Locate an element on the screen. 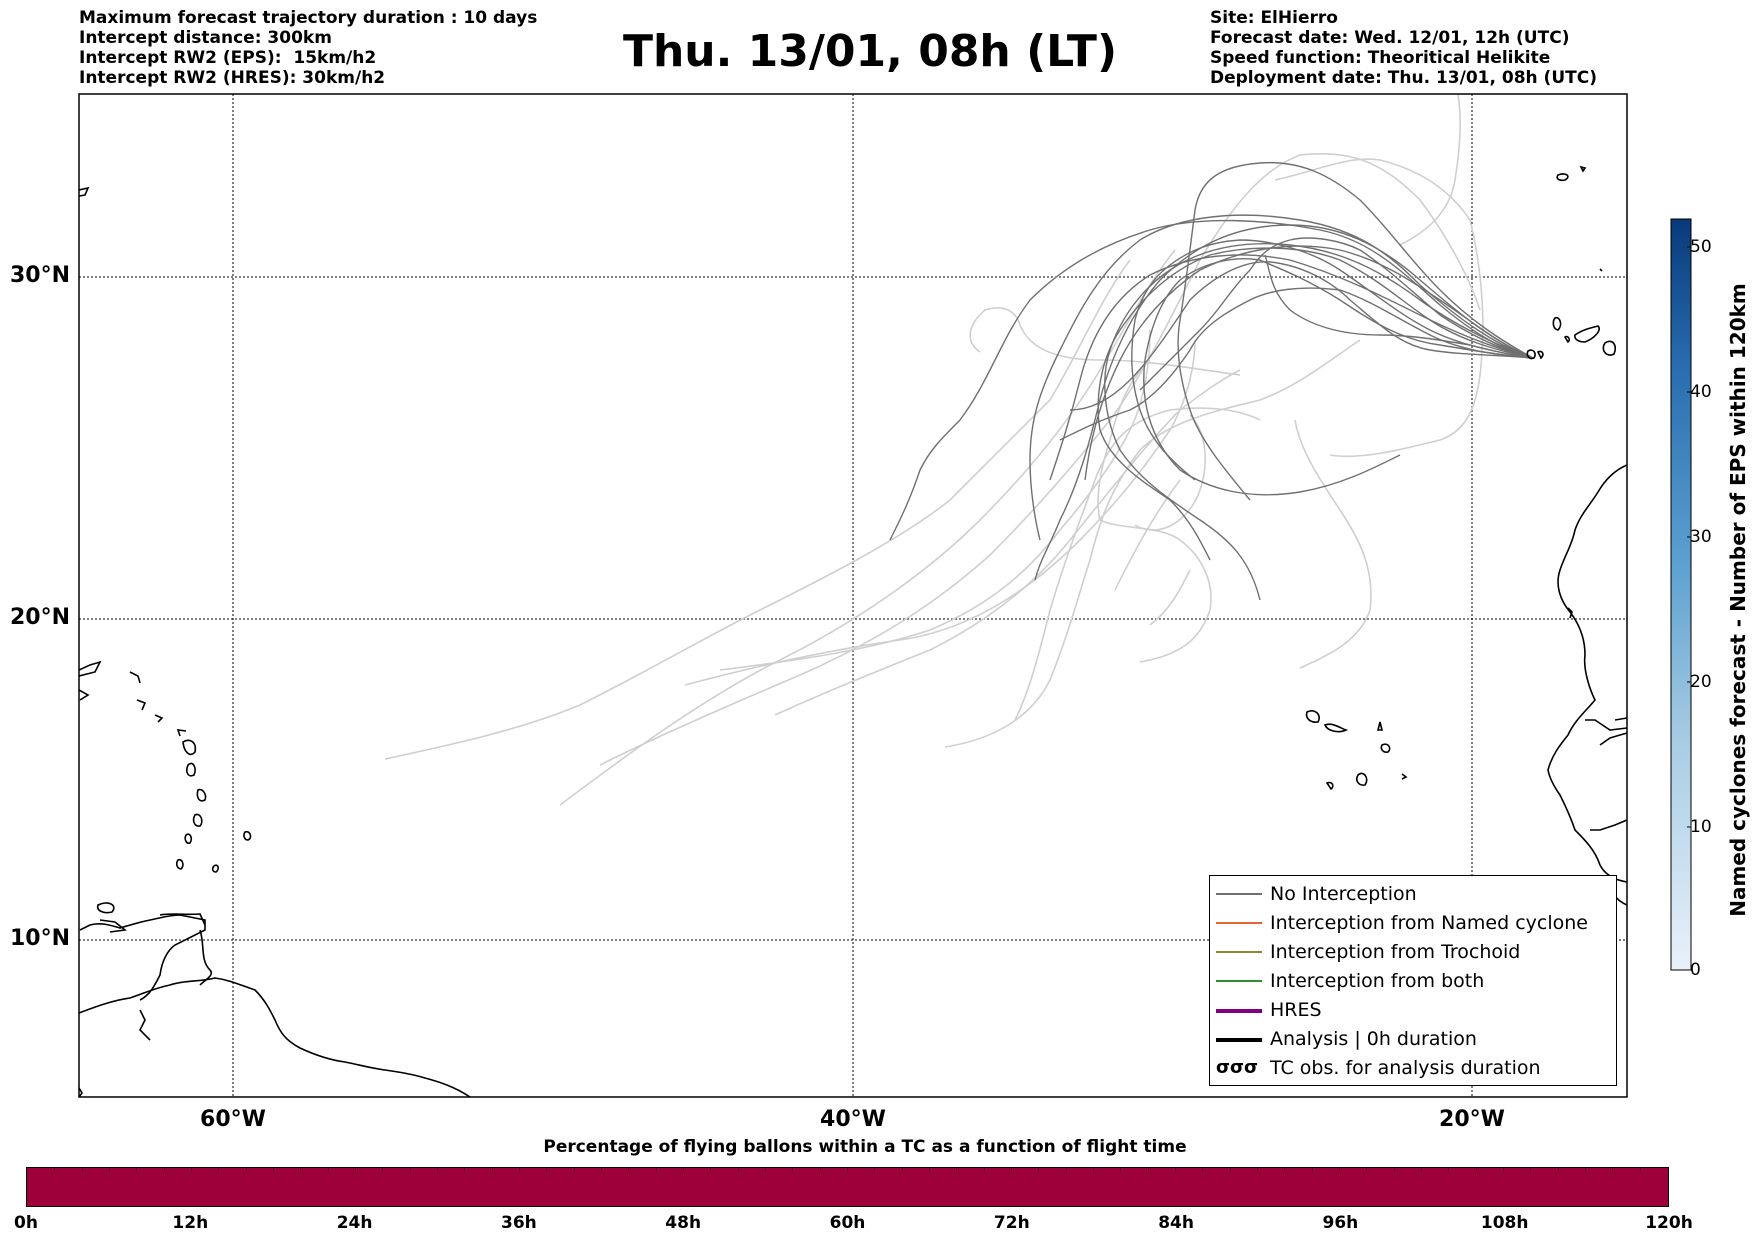 The image size is (1752, 1241). lat-label: 20°N is located at coordinates (39, 617).